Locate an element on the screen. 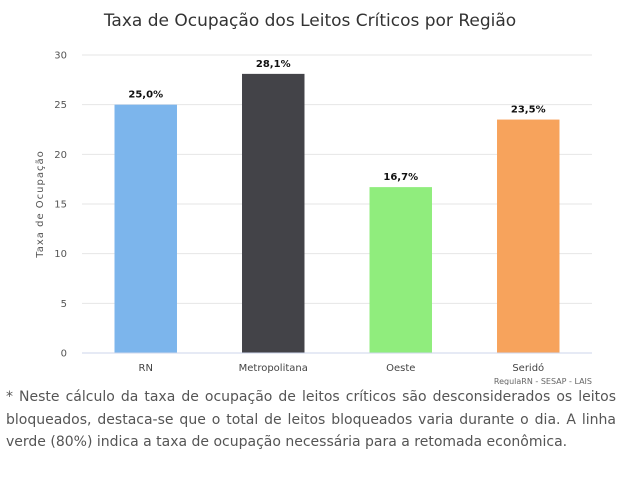 This screenshot has width=620, height=480. x-category-label: Seridó is located at coordinates (528, 368).